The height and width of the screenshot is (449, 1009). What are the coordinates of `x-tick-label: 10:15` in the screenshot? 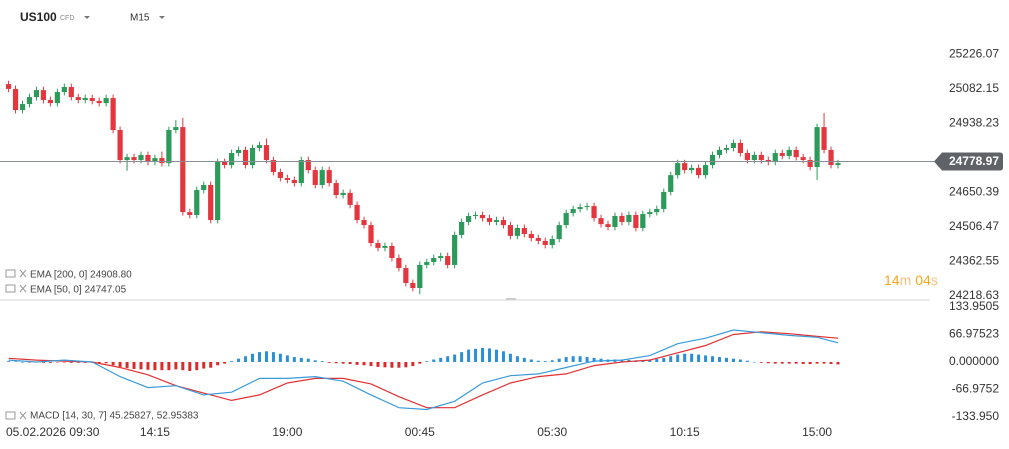 It's located at (685, 432).